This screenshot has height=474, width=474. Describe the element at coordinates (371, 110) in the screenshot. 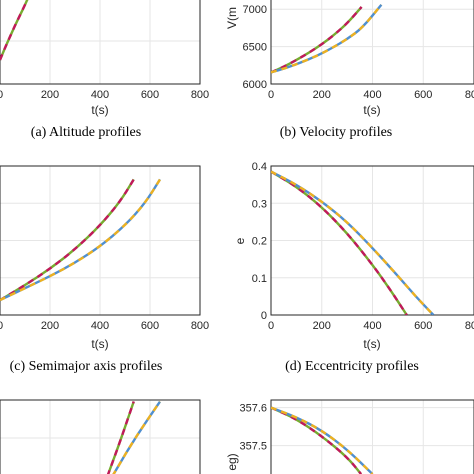

I see `xlabel-b: t(s)` at that location.